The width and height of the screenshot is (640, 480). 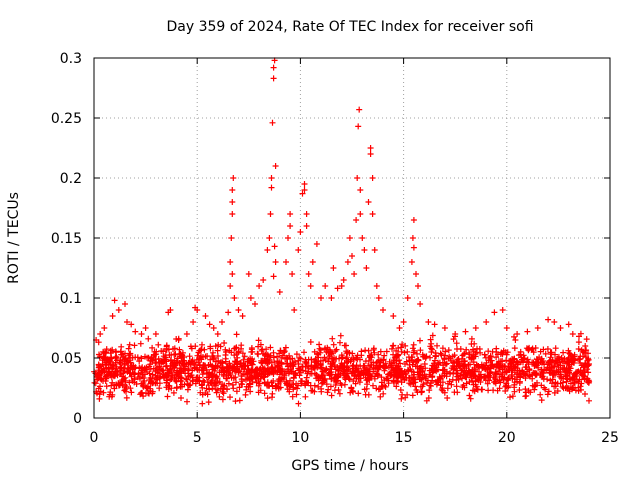 I want to click on x-tick-label: 20, so click(x=507, y=438).